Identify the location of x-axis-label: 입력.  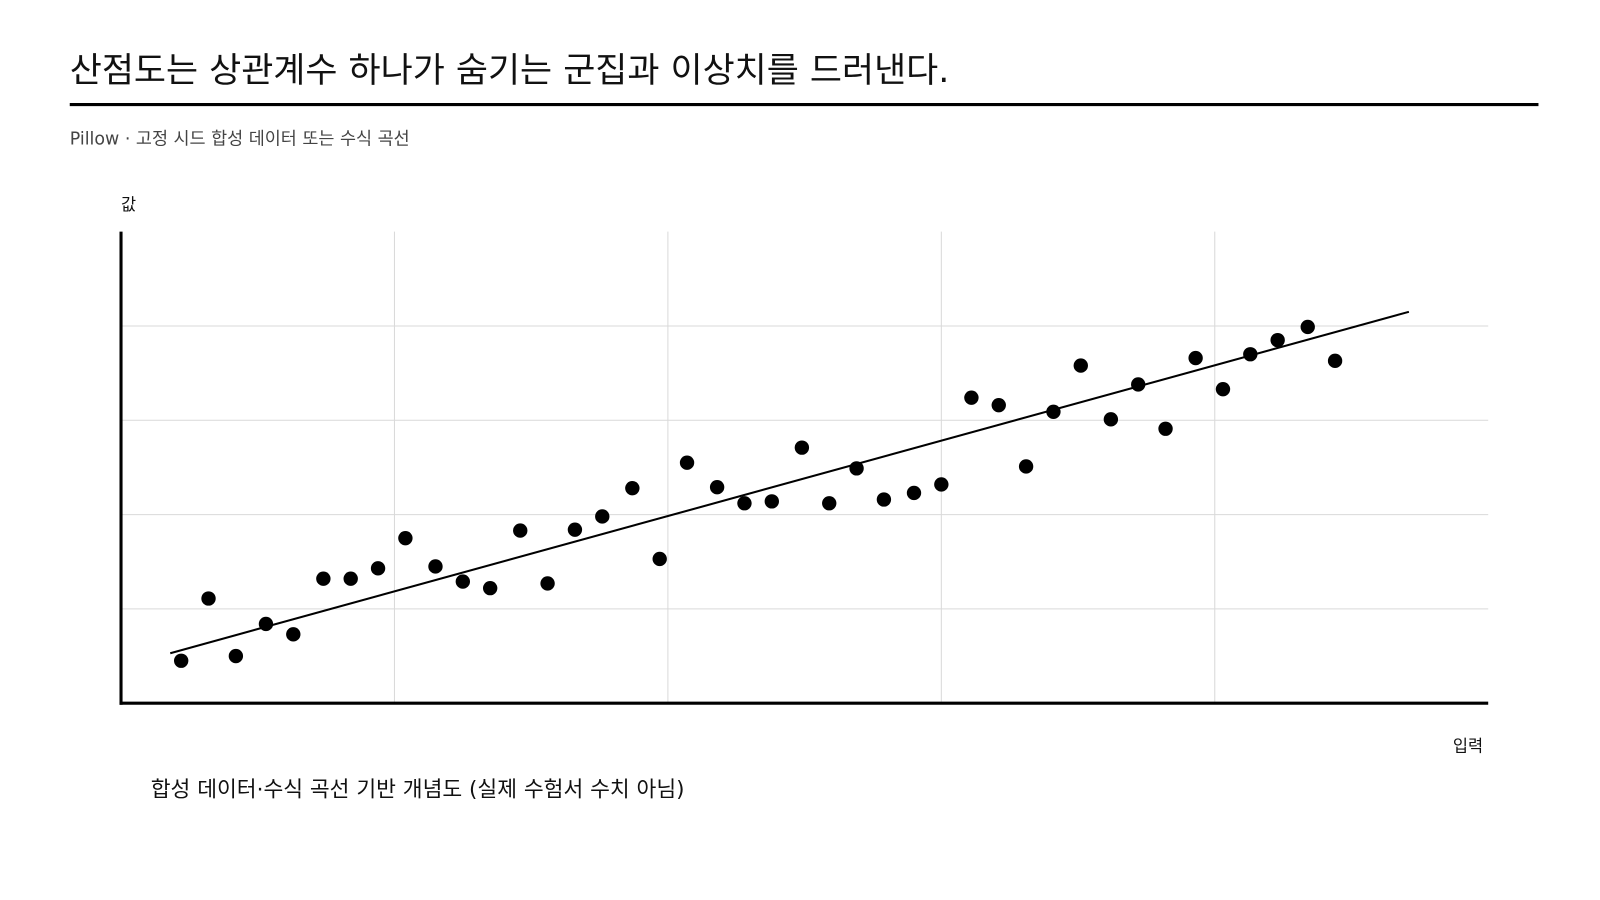
(1468, 745).